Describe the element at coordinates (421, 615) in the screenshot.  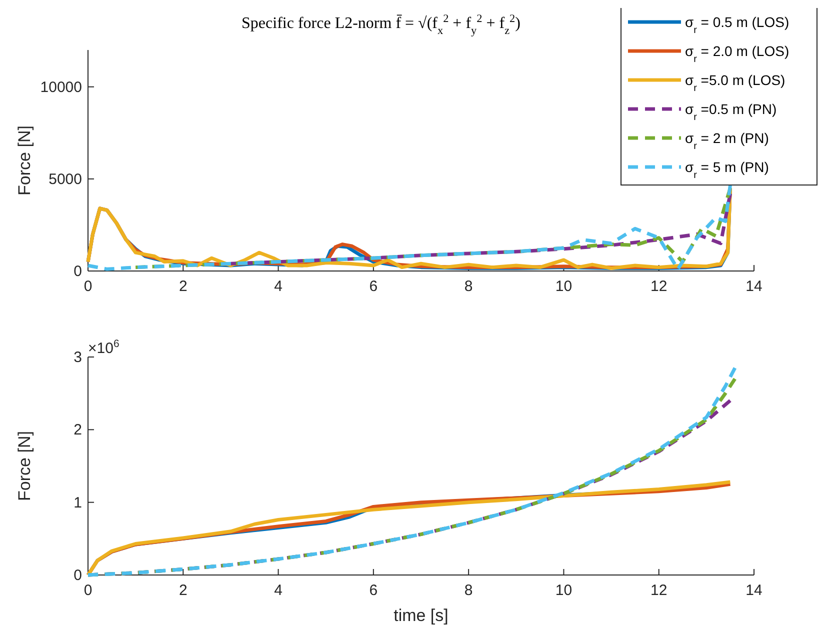
I see `x-axis-title: time [s]` at that location.